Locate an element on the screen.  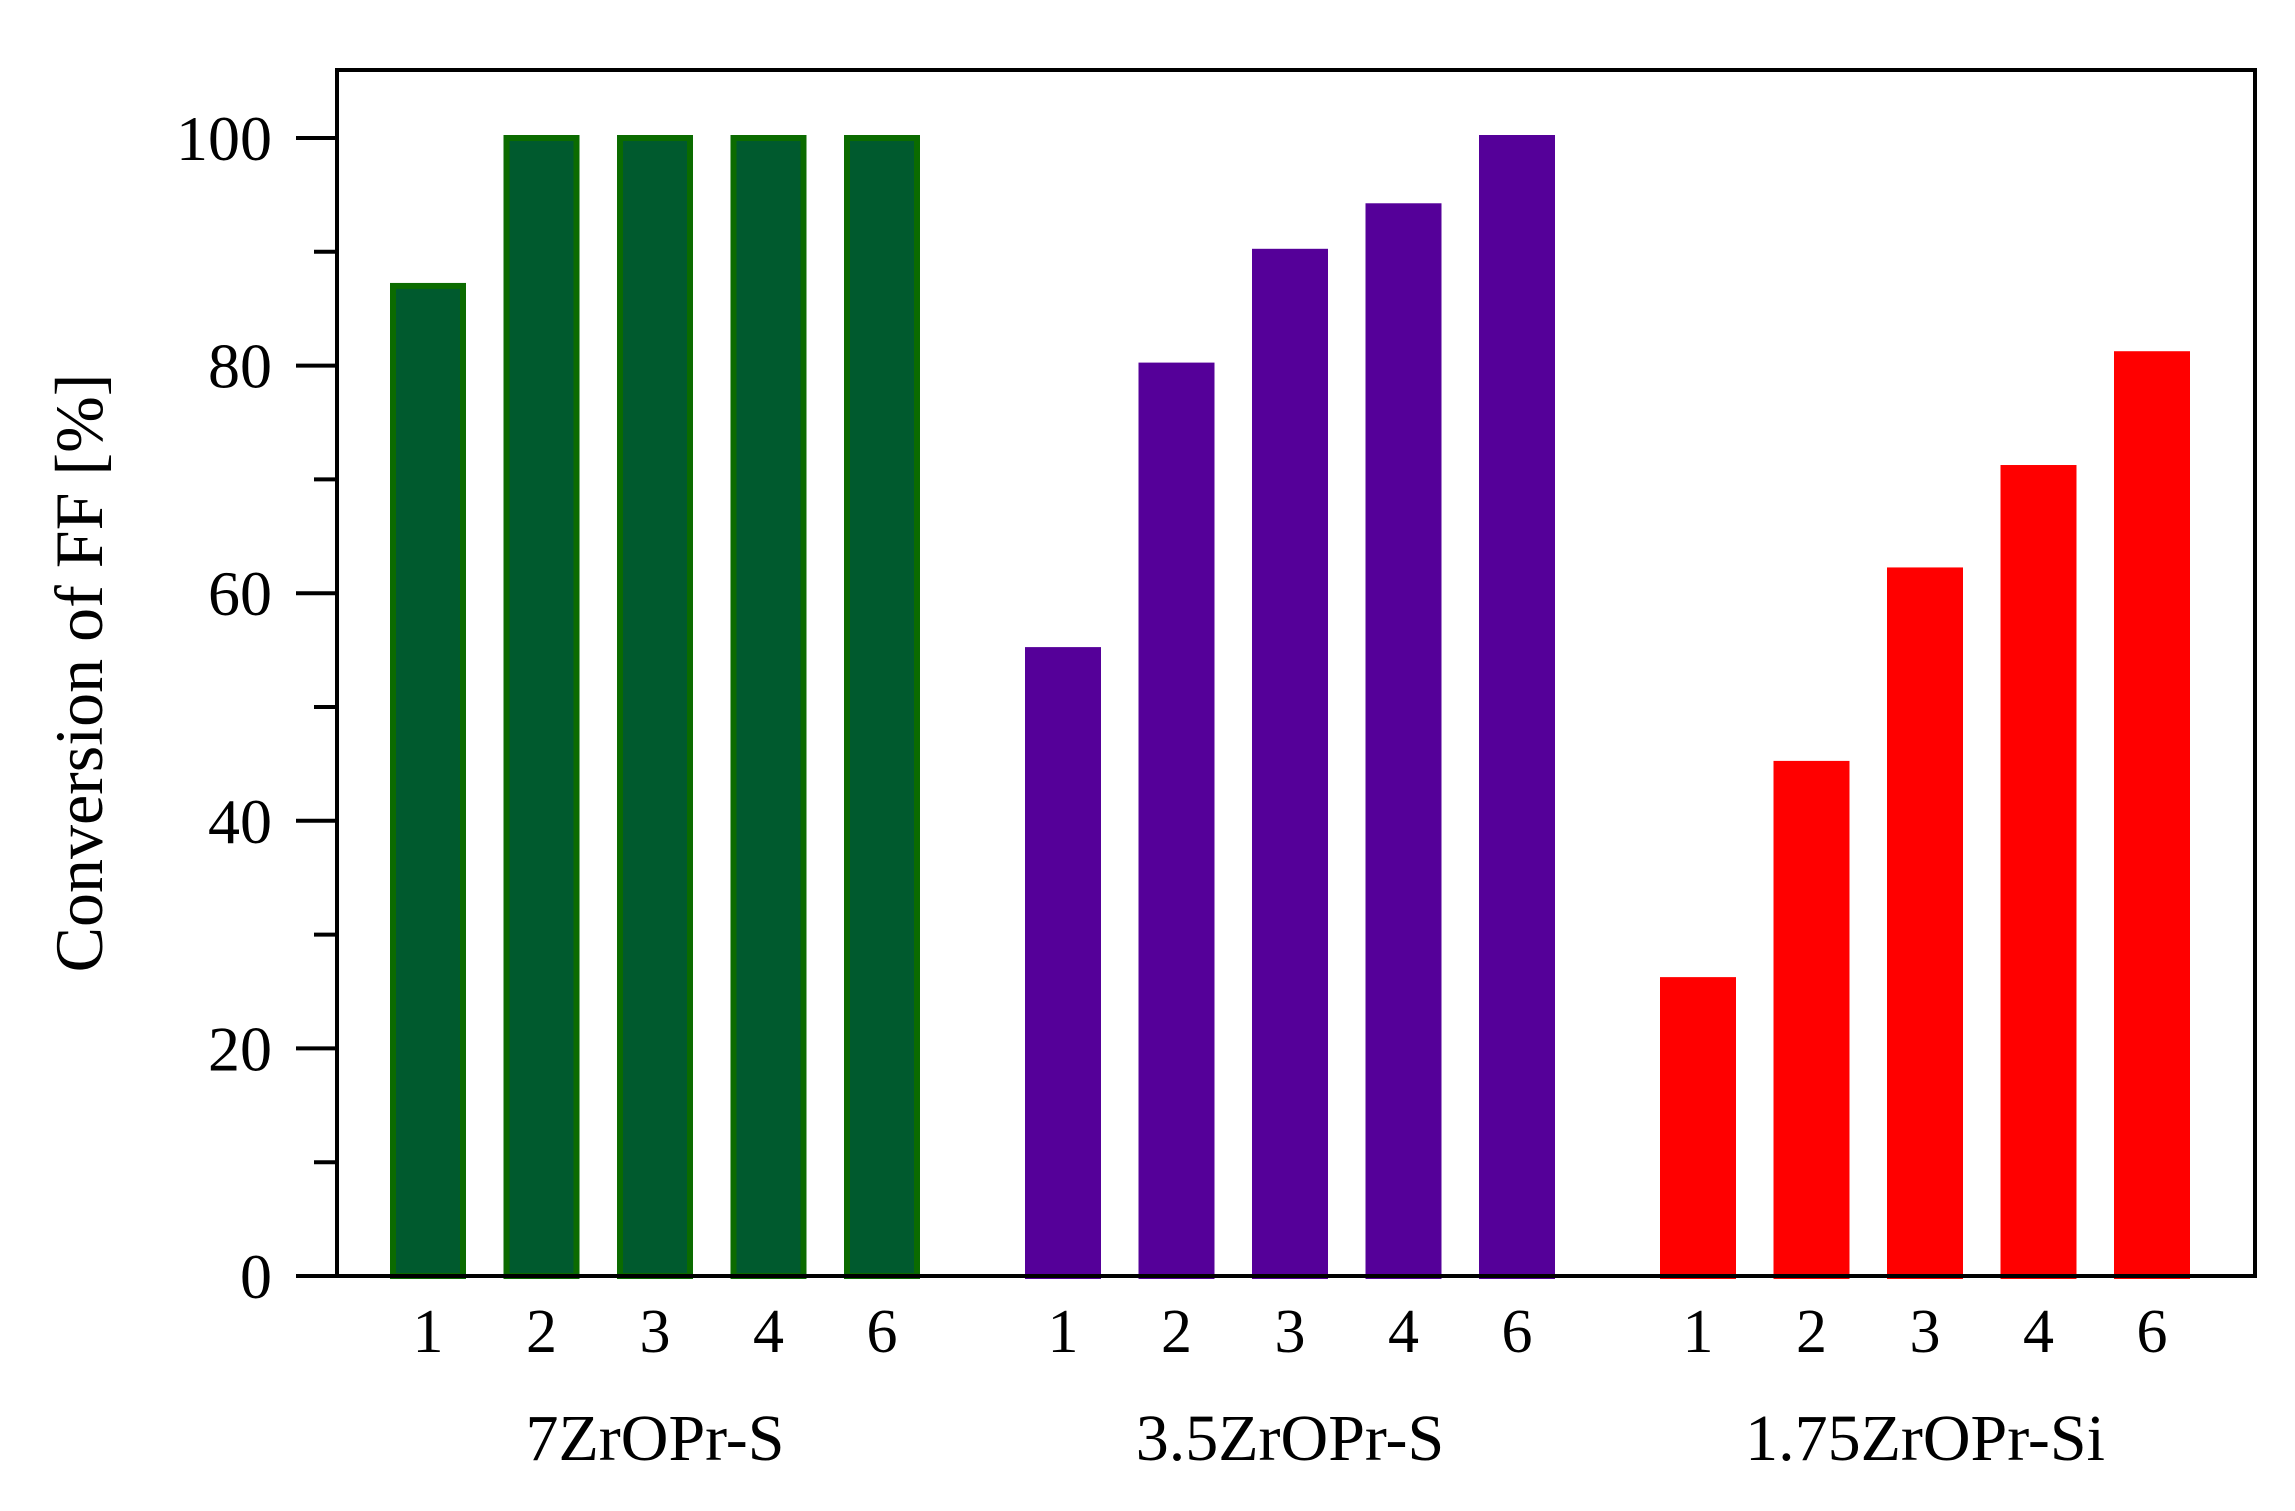
y-tick-label: 100 is located at coordinates (224, 138).